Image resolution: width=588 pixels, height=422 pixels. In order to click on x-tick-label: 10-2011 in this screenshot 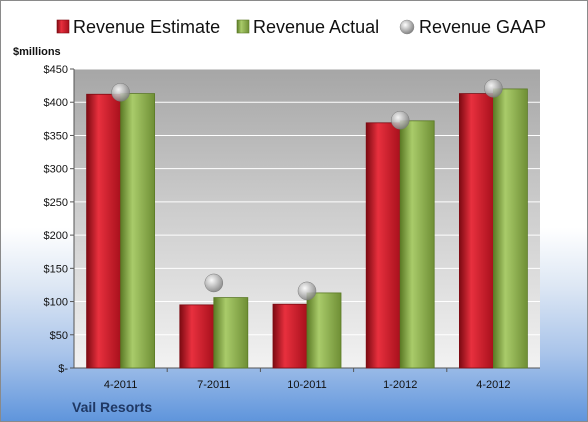, I will do `click(307, 385)`.